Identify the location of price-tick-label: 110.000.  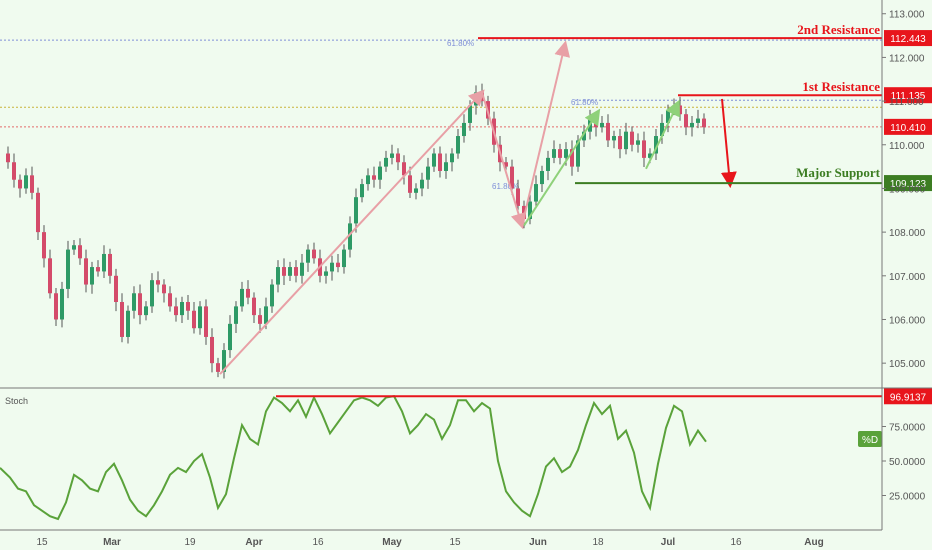
(907, 146).